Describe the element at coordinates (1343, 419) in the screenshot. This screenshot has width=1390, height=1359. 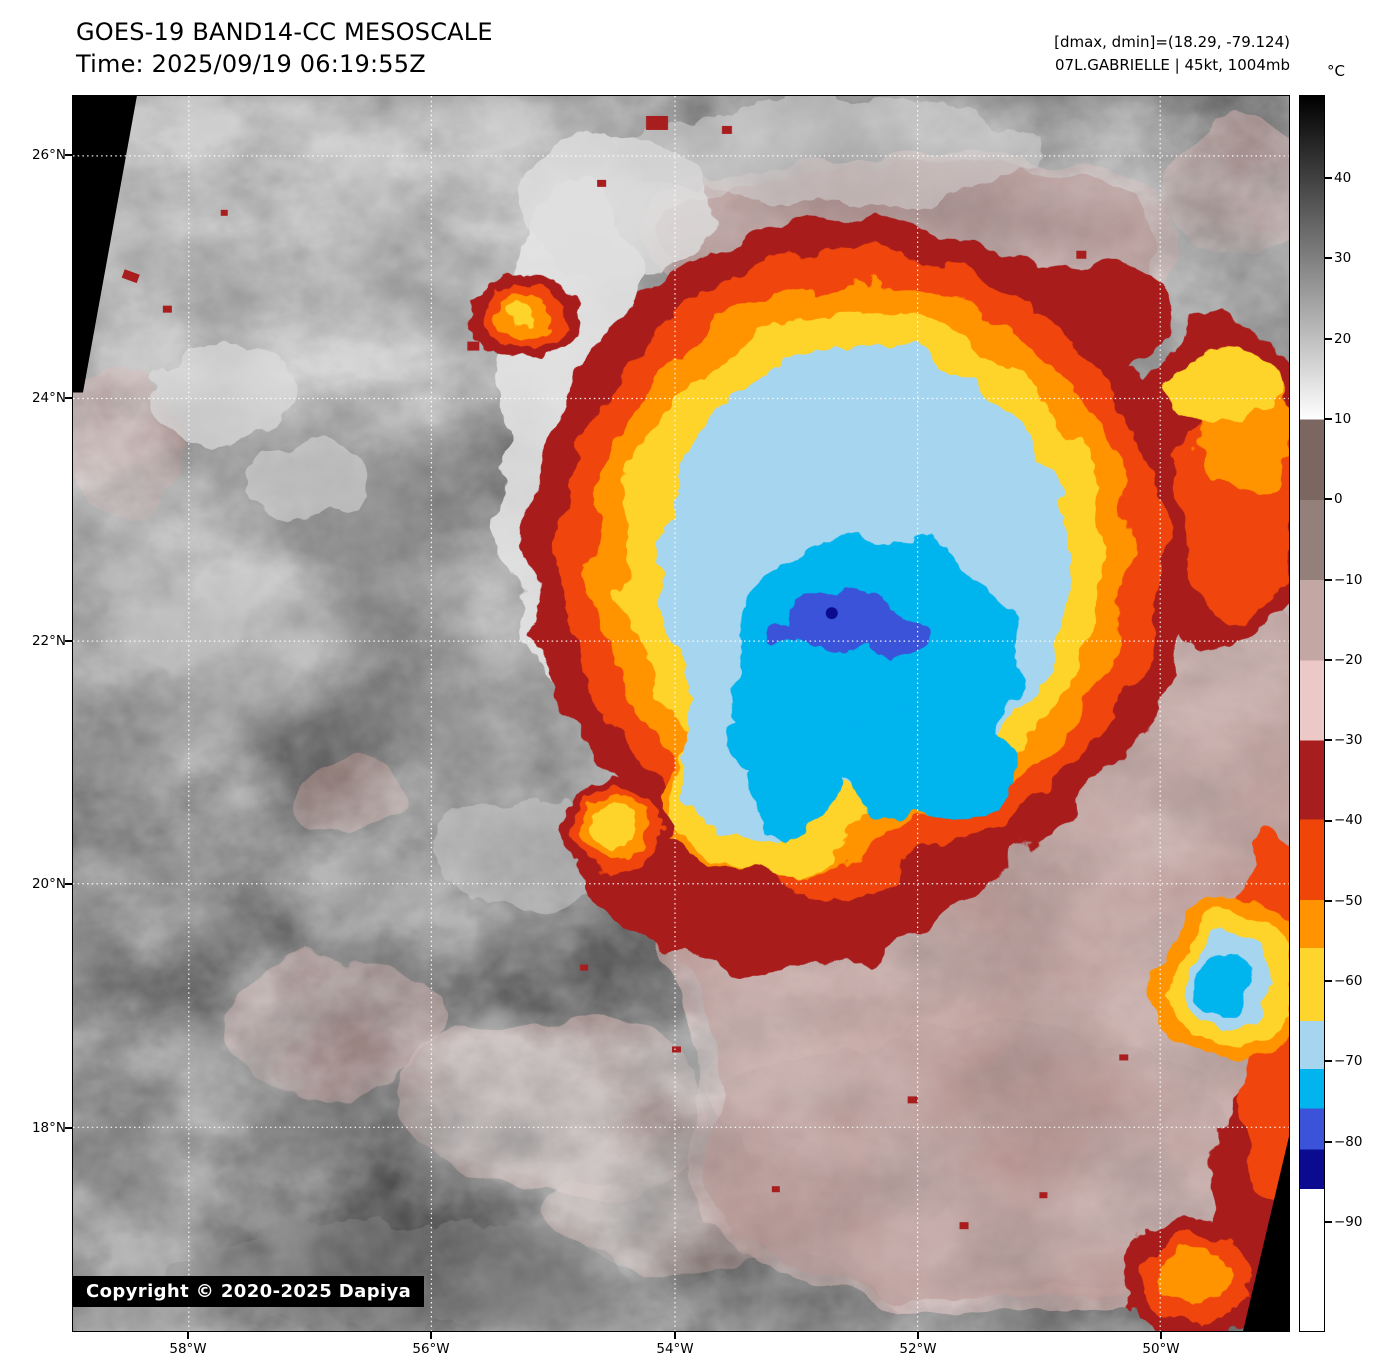
I see `colorbar-tick-label: 10` at that location.